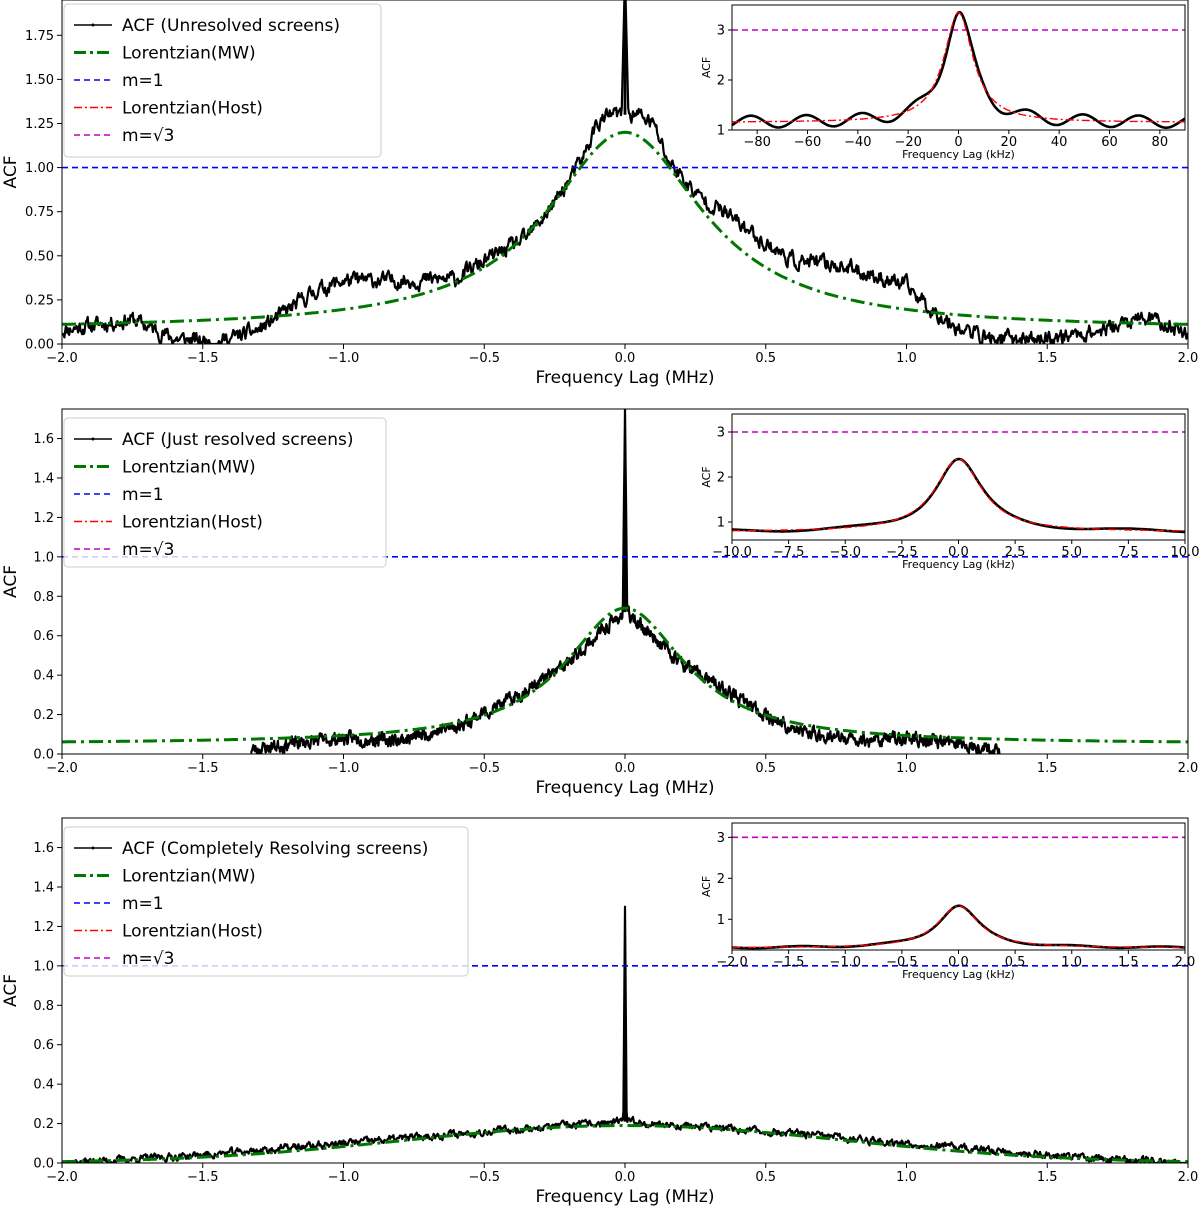 This screenshot has width=1200, height=1207. What do you see at coordinates (845, 552) in the screenshot?
I see `inset-x-tick-label: −5.0` at bounding box center [845, 552].